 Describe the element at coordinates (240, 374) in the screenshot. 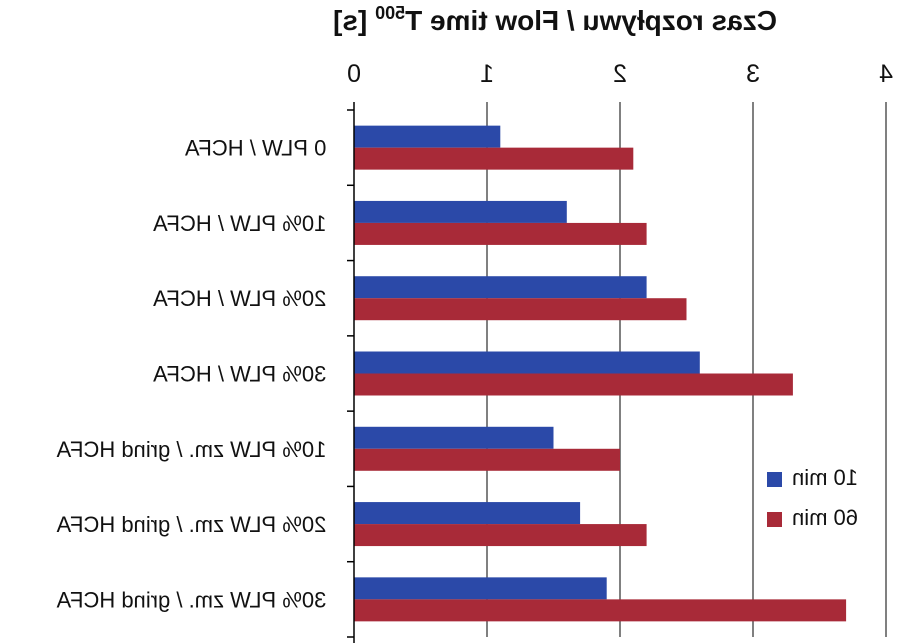

I see `category-label: 30% PLW / HCFA` at that location.